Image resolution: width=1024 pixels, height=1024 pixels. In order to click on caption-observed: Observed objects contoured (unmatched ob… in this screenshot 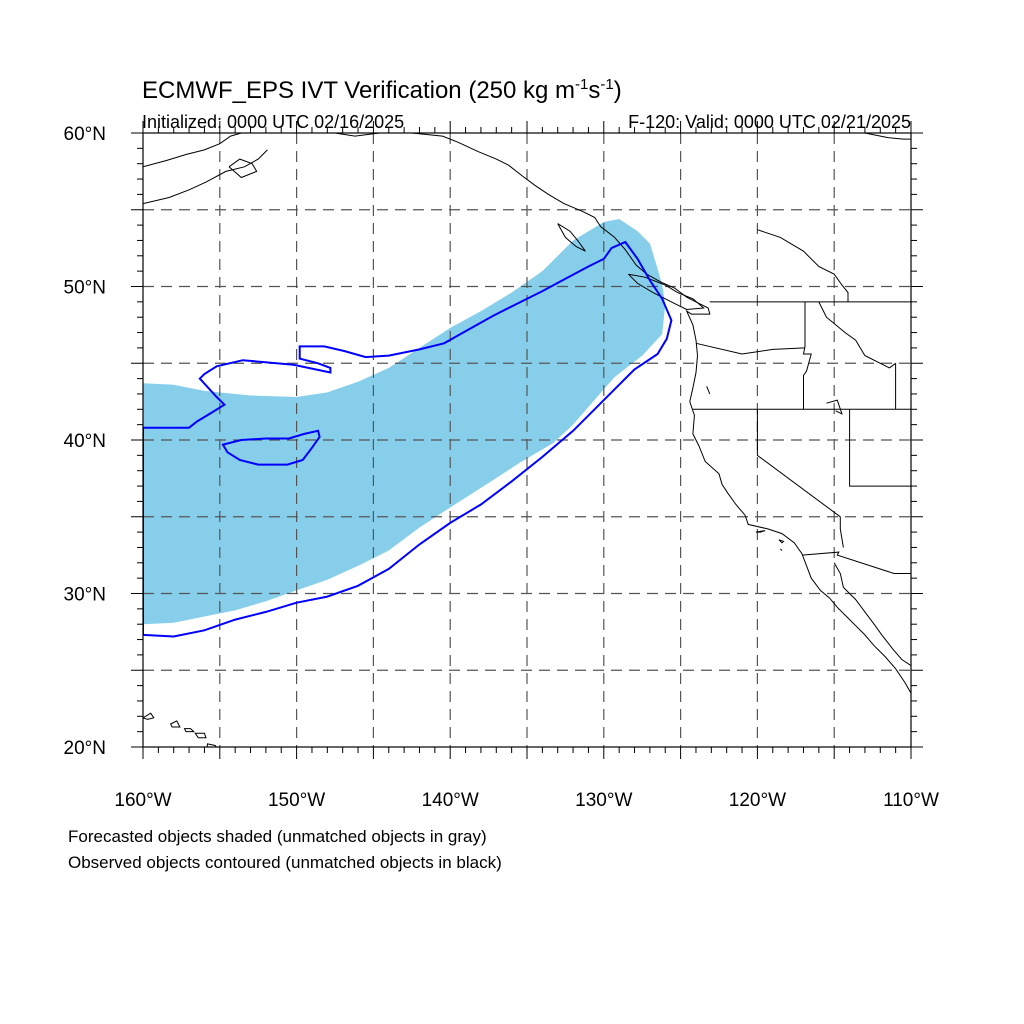, I will do `click(285, 862)`.